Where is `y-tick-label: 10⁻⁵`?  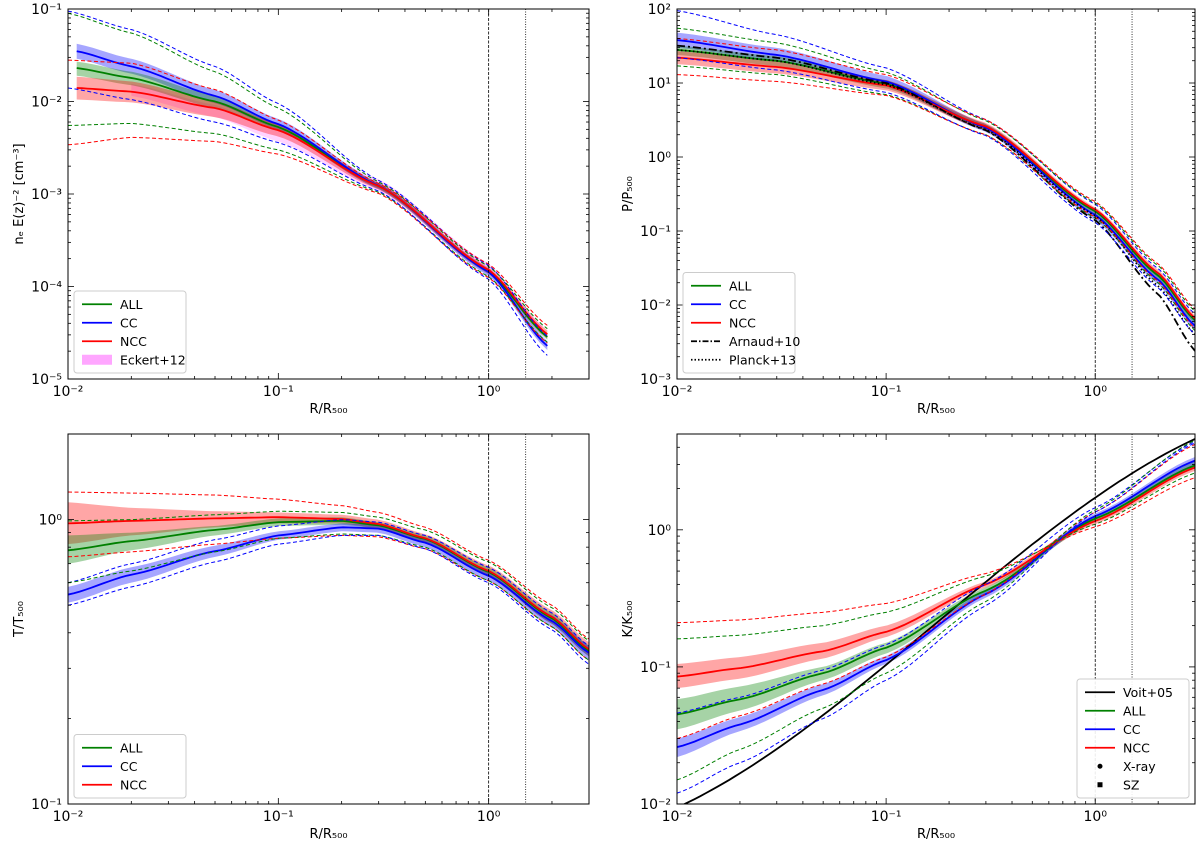
y-tick-label: 10⁻⁵ is located at coordinates (46, 380).